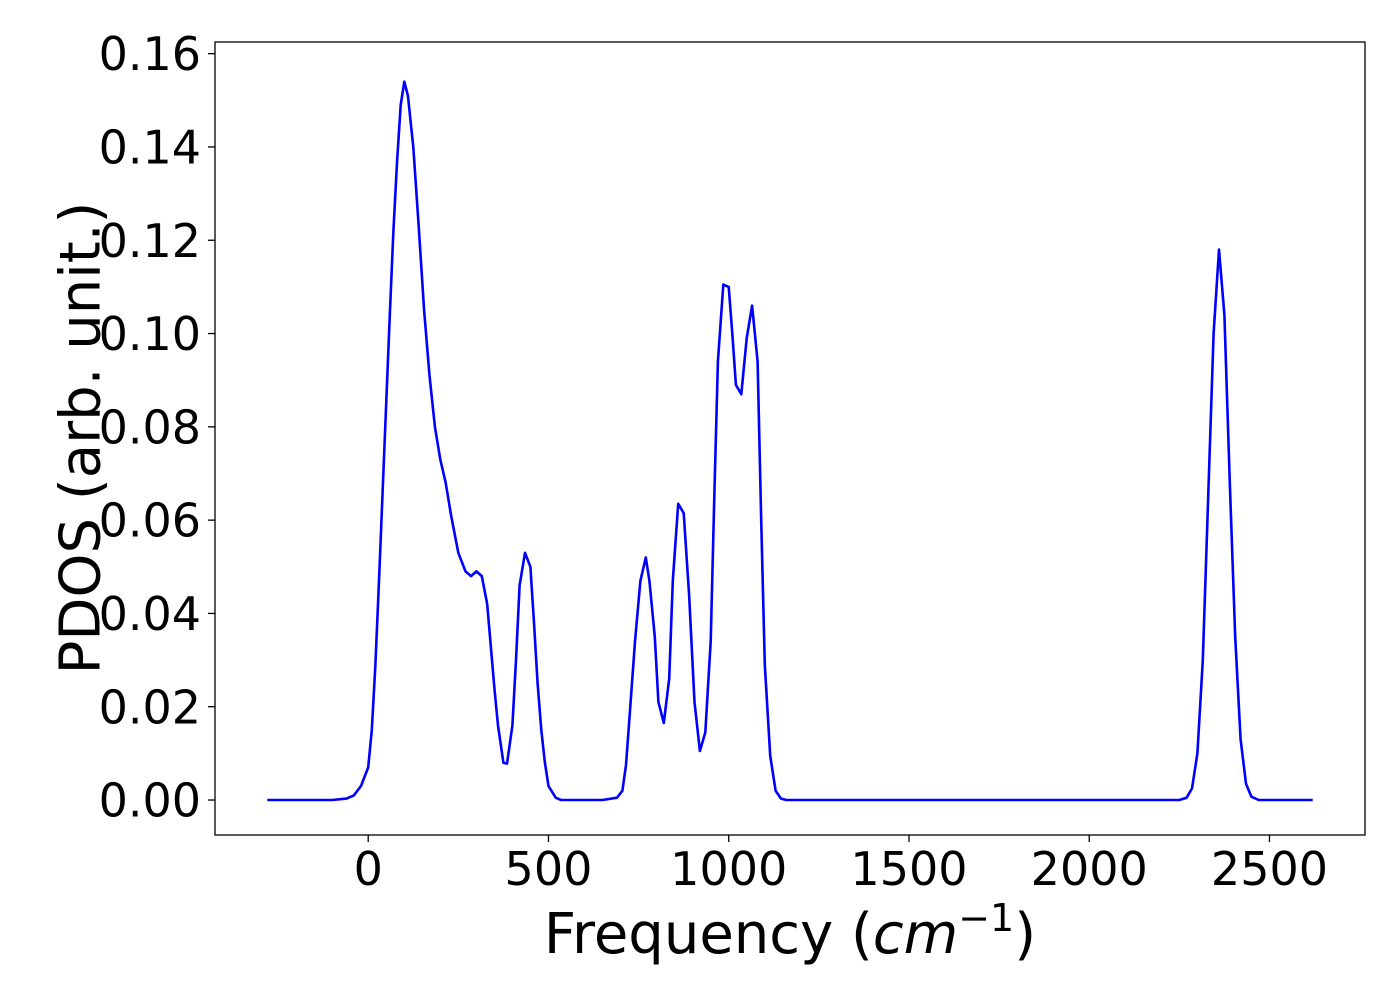 The image size is (1400, 1000). I want to click on y-tick-label: 0.06, so click(150, 521).